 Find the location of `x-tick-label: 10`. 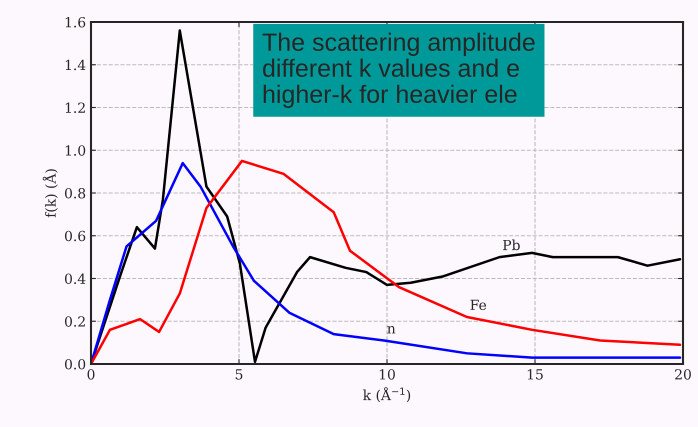

x-tick-label: 10 is located at coordinates (387, 374).